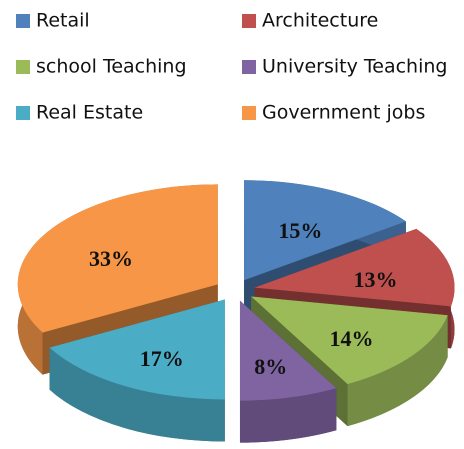 The width and height of the screenshot is (464, 449). I want to click on data-label: 33%, so click(111, 258).